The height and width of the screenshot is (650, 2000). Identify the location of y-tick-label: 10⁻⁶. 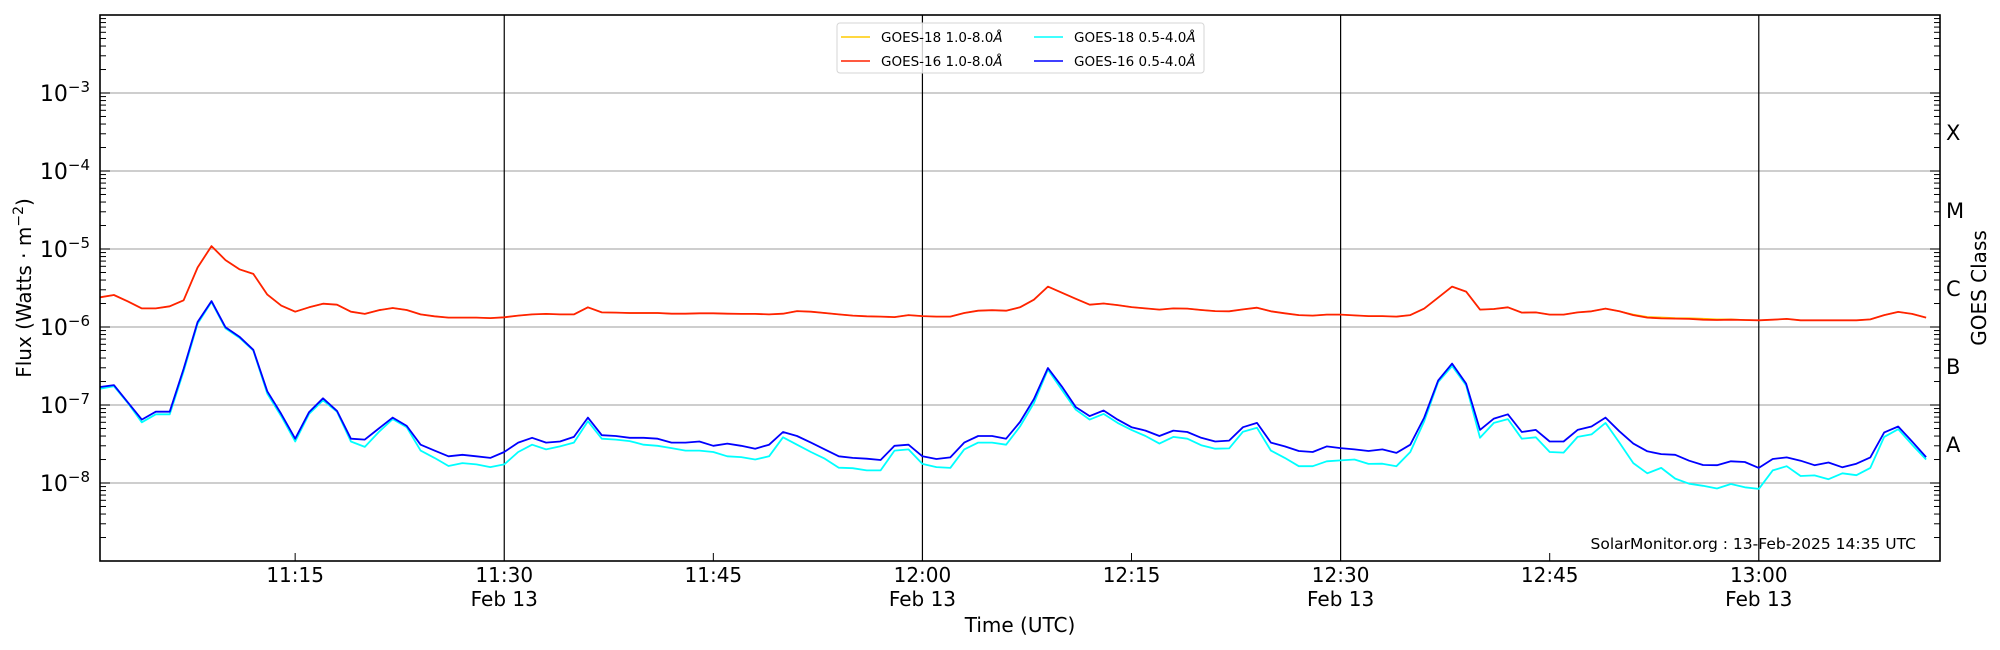
(65, 326).